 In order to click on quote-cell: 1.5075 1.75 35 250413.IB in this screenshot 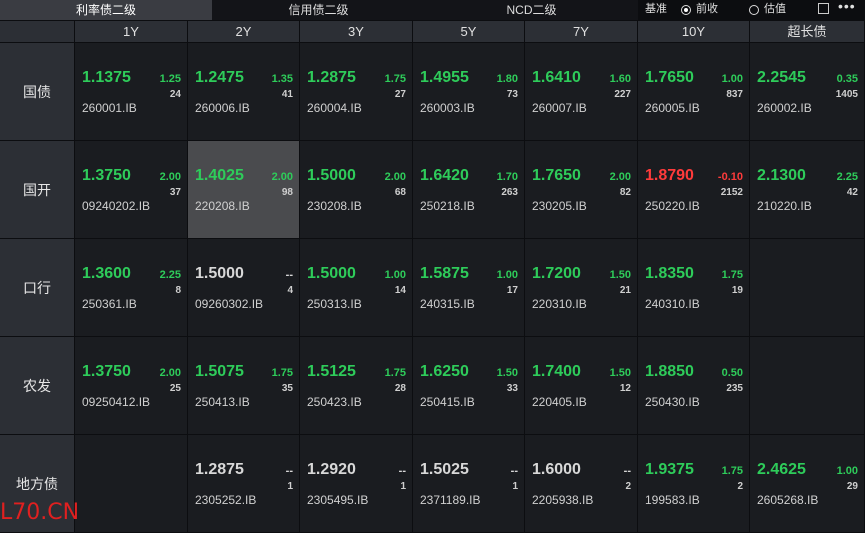, I will do `click(243, 385)`.